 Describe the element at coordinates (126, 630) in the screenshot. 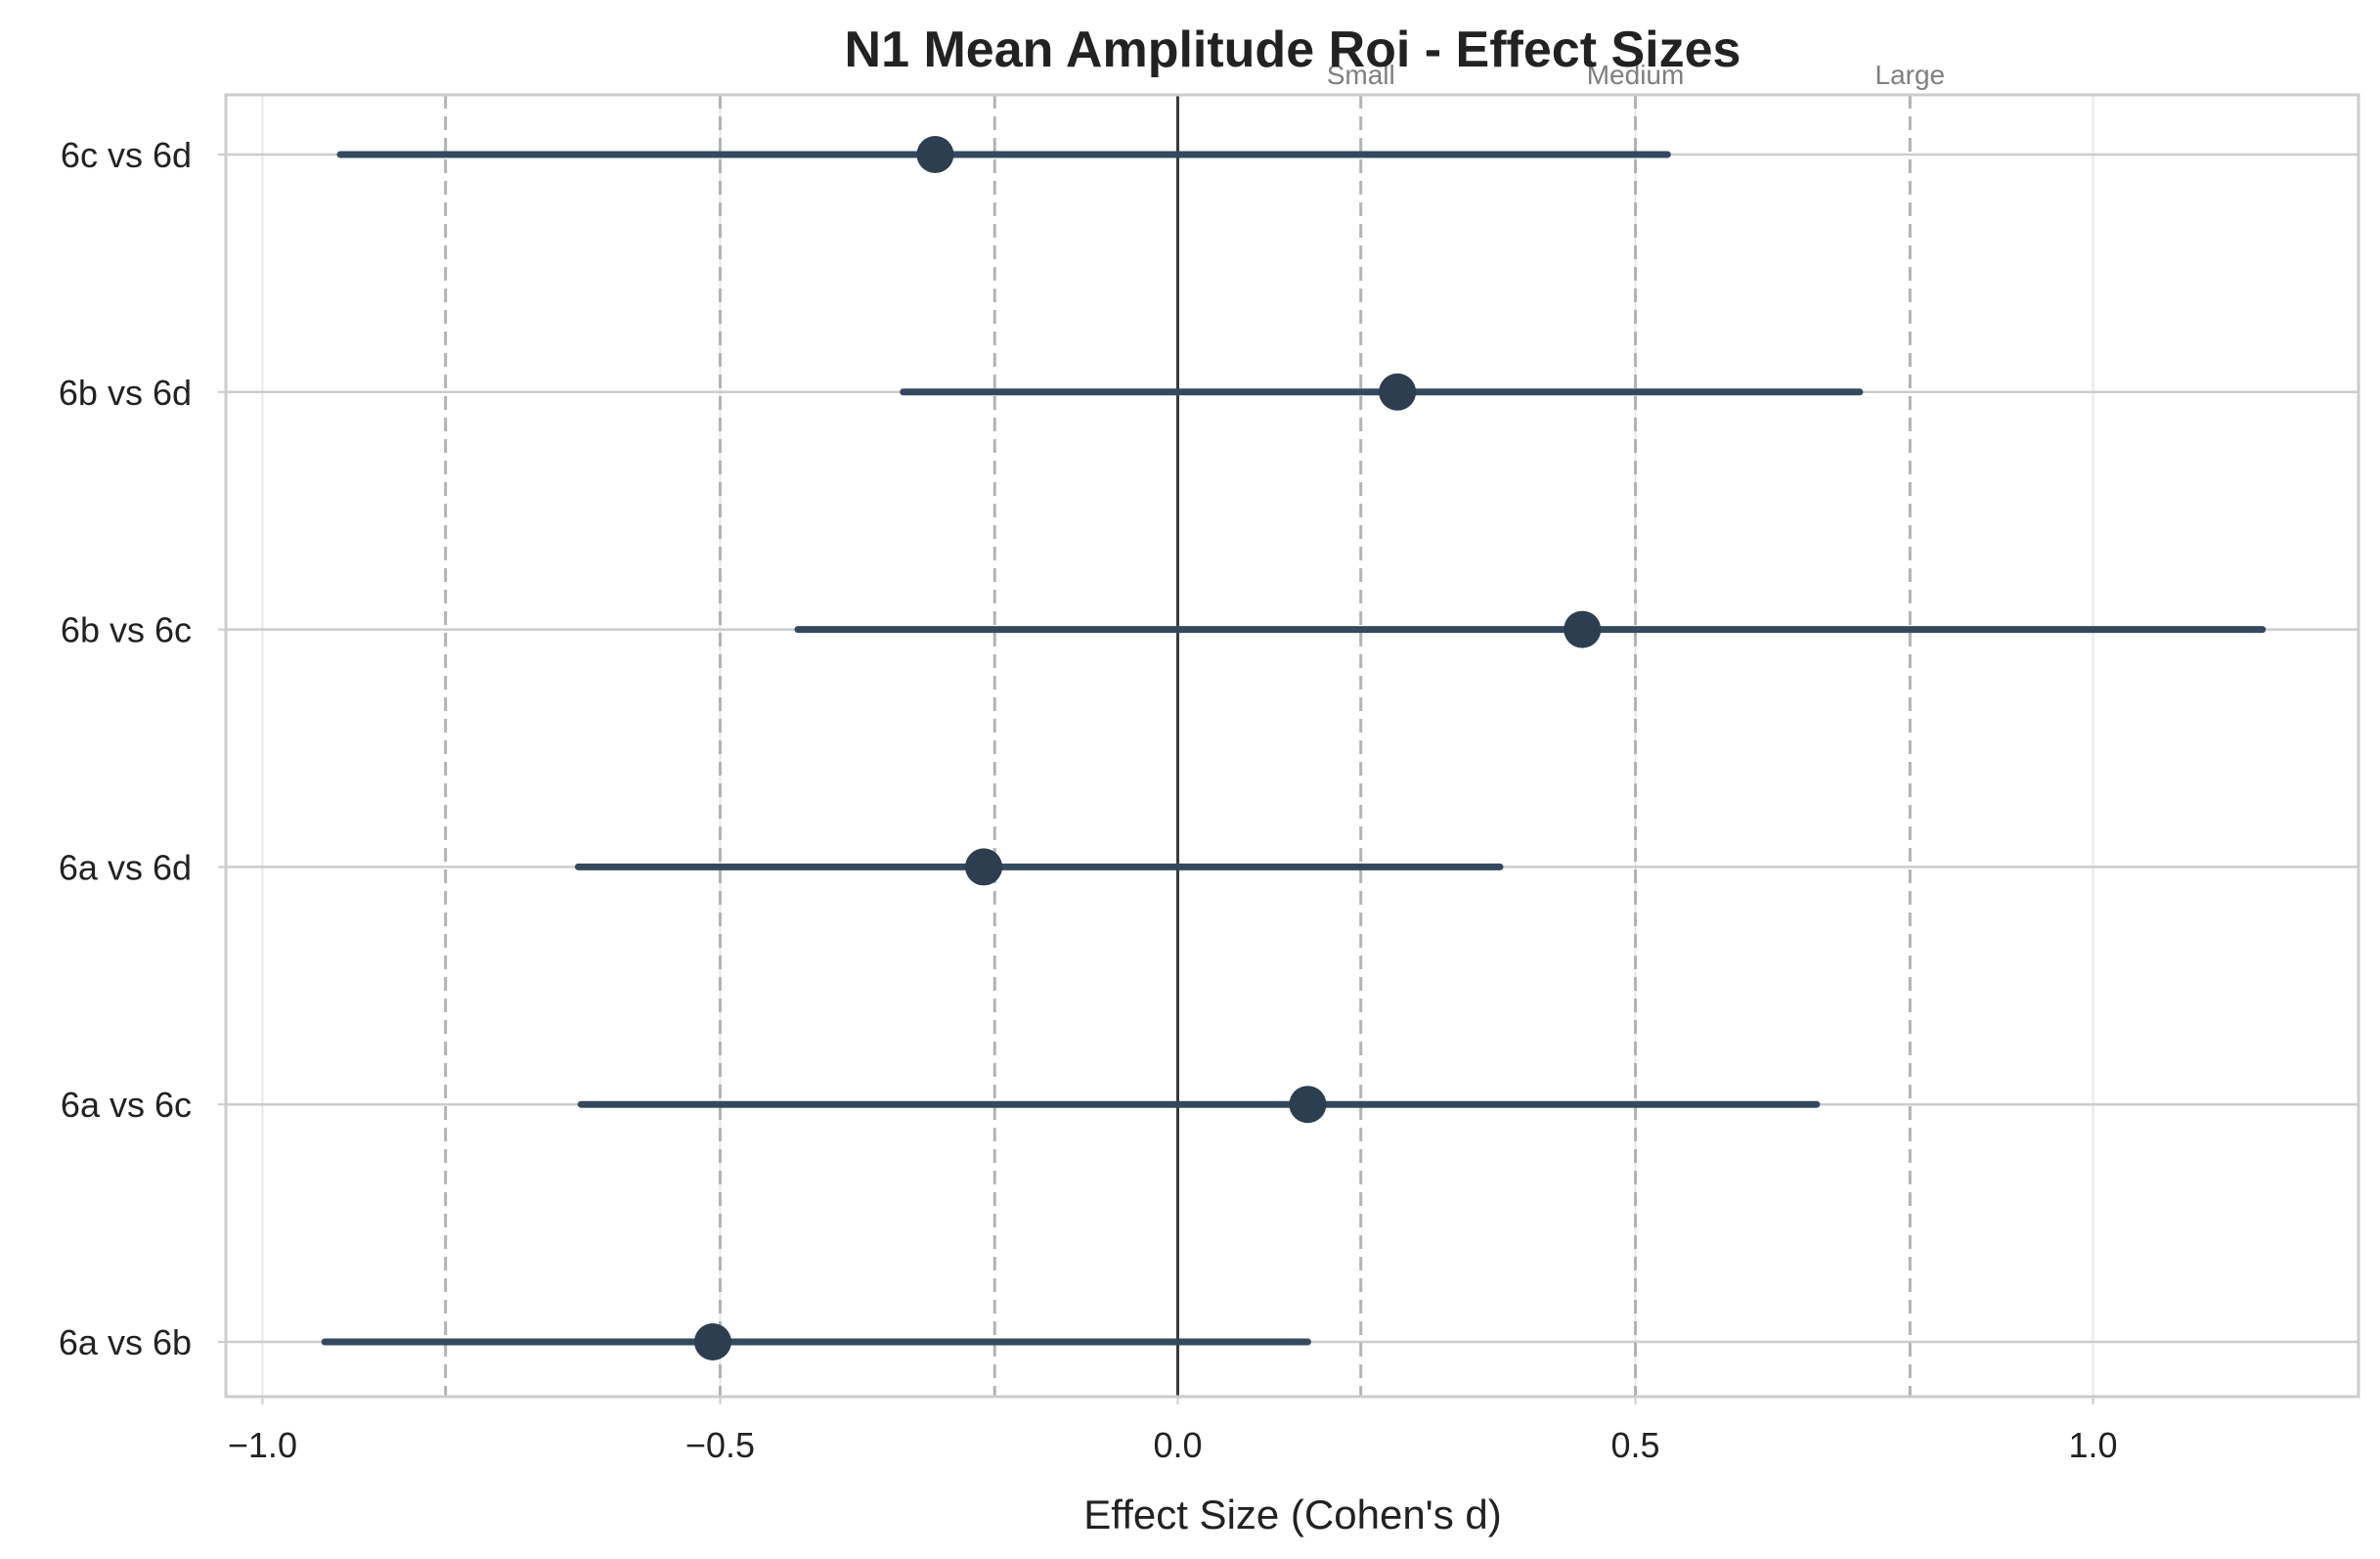

I see `y-tick-label-2: 6b vs 6c` at that location.